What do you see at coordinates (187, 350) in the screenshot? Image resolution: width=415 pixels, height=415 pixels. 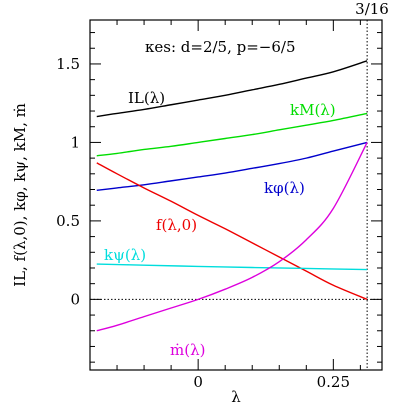 I see `series-label-mdot: ṁ(λ)` at bounding box center [187, 350].